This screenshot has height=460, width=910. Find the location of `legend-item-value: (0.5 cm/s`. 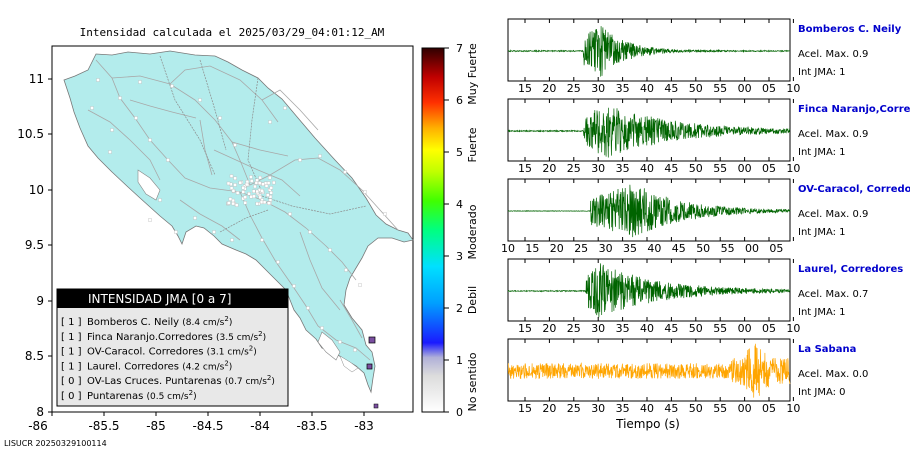

legend-item-value: (0.5 cm/s is located at coordinates (167, 397).